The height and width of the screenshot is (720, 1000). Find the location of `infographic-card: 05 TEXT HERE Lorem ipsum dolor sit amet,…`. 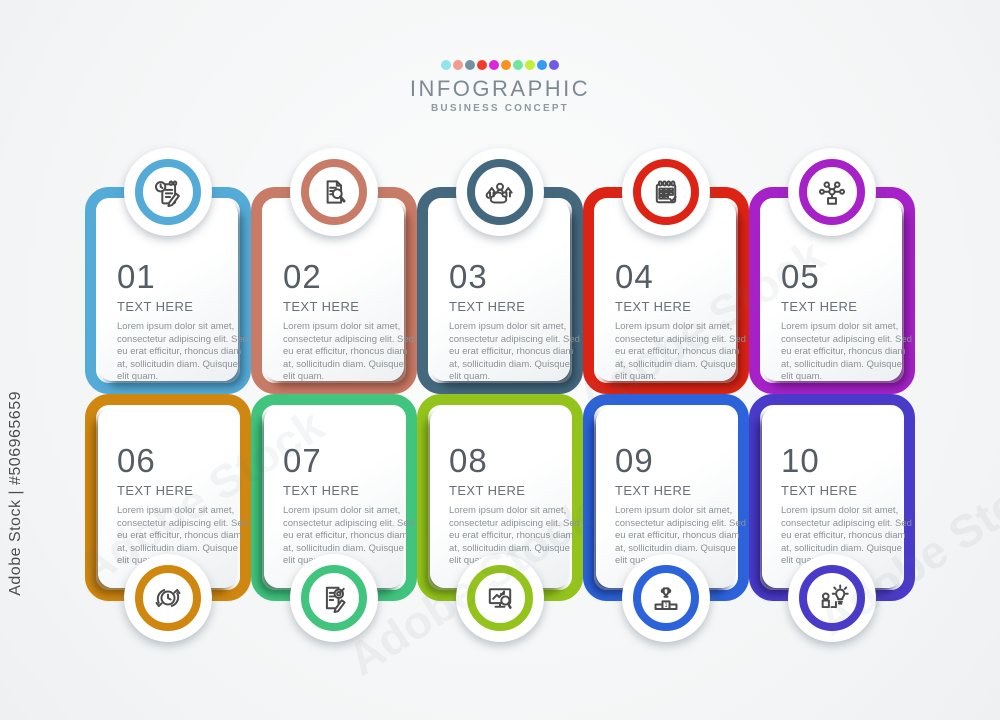

infographic-card: 05 TEXT HERE Lorem ipsum dolor sit amet,… is located at coordinates (832, 271).